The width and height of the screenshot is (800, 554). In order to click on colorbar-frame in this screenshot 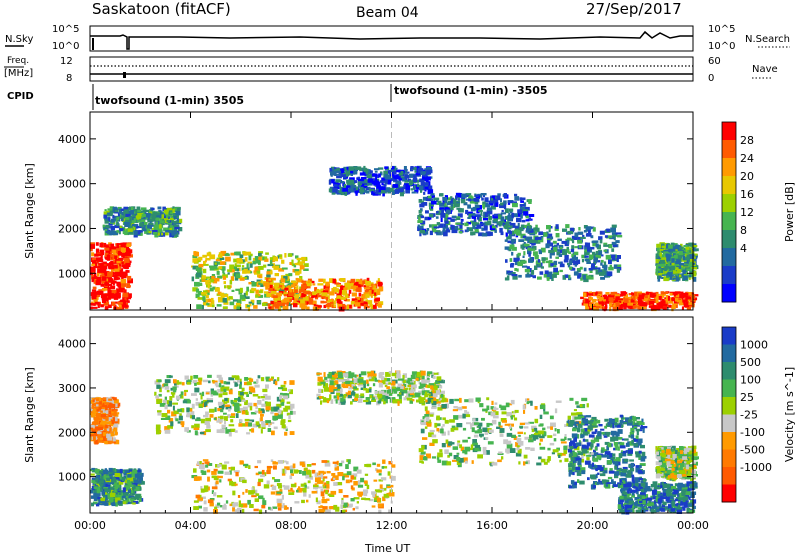, I will do `click(729, 212)`.